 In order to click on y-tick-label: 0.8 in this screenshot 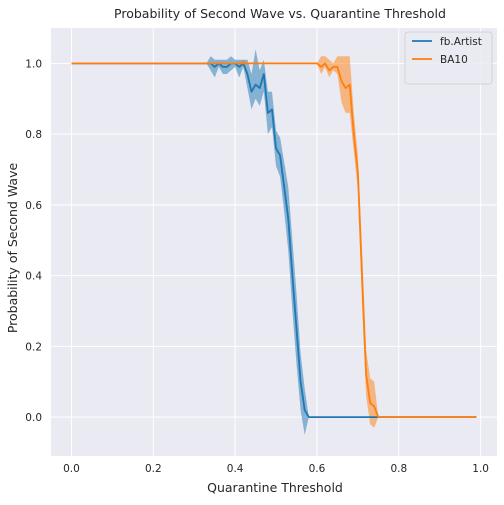, I will do `click(33, 135)`.